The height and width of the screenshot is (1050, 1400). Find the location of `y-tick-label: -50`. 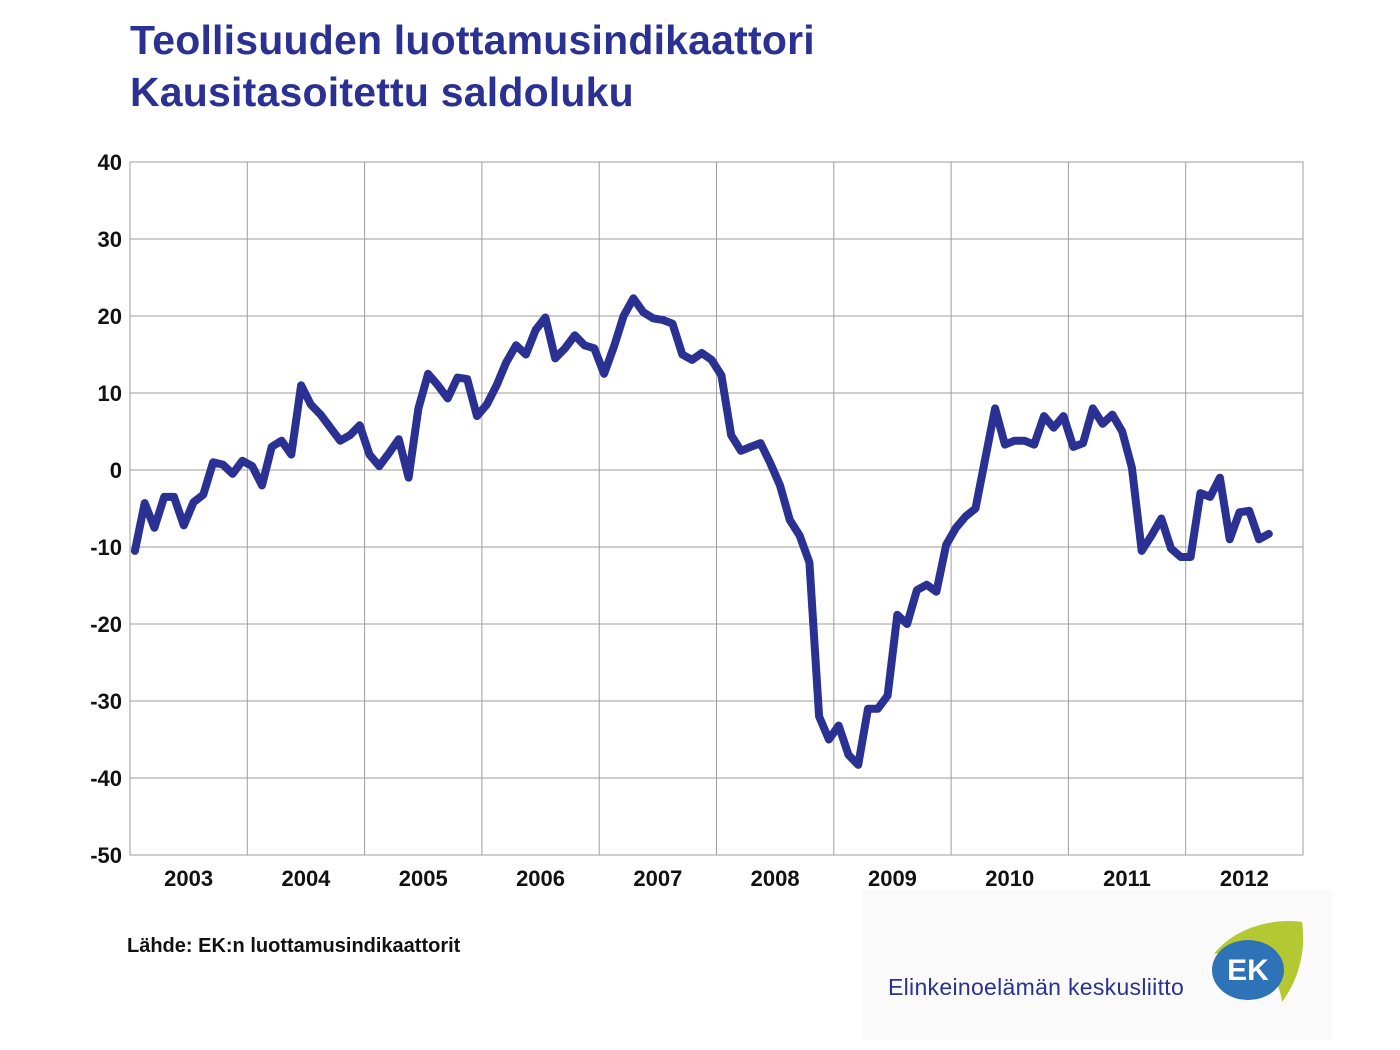

y-tick-label: -50 is located at coordinates (106, 855).